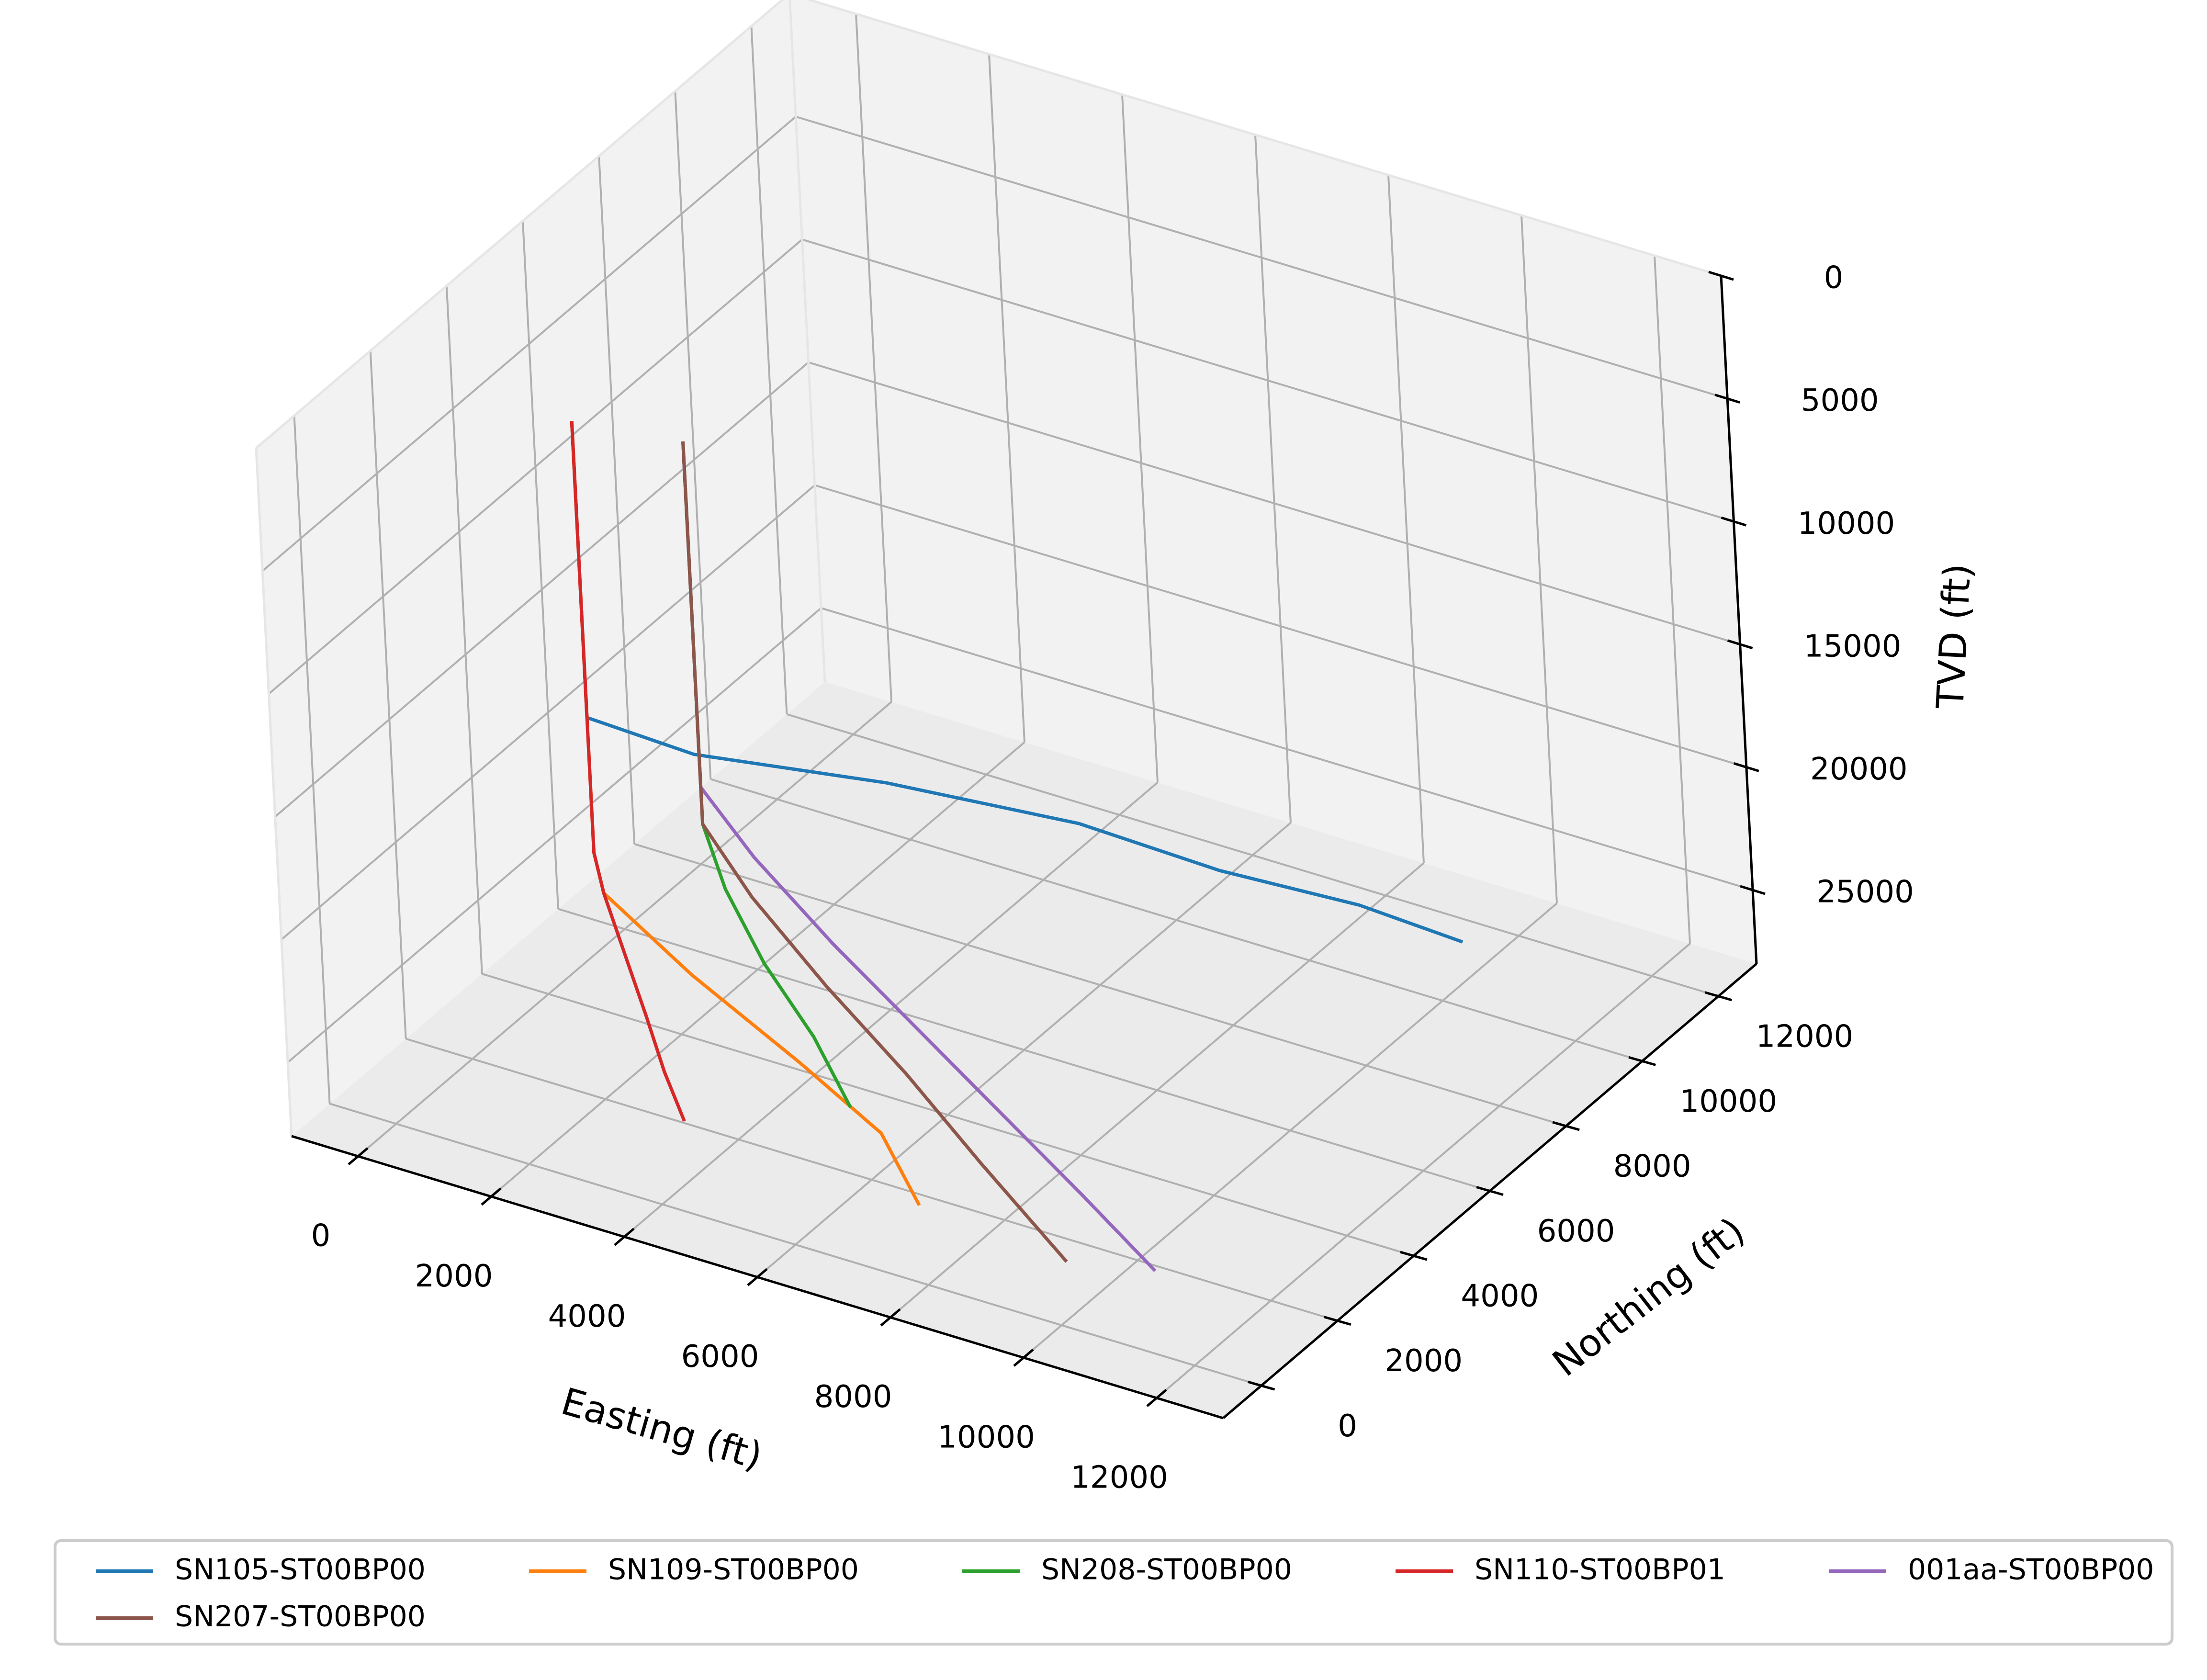  I want to click on z-tick-label: 20000, so click(1859, 769).